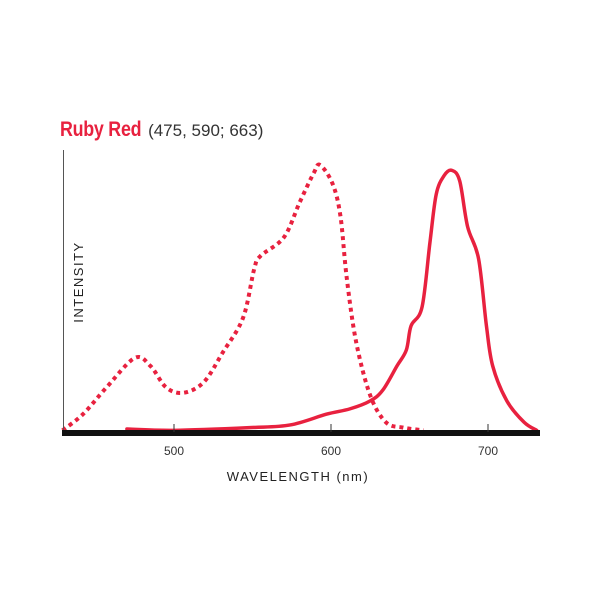 This screenshot has height=600, width=600. Describe the element at coordinates (301, 433) in the screenshot. I see `x-axis` at that location.